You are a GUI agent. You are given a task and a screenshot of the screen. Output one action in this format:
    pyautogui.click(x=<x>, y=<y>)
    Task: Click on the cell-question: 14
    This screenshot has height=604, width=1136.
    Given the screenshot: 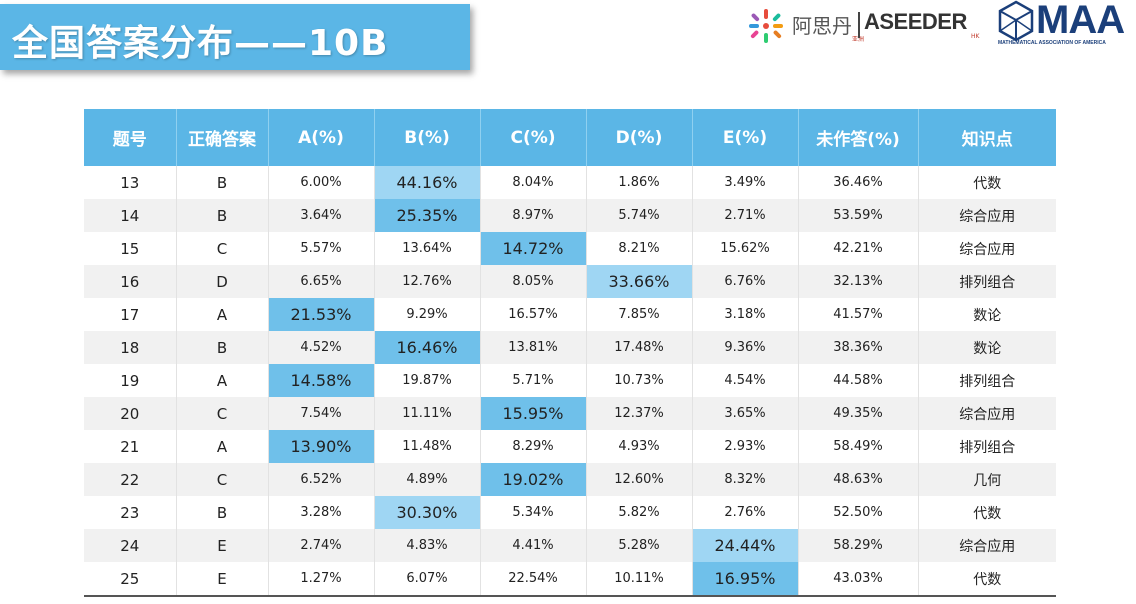 What is the action you would take?
    pyautogui.click(x=130, y=215)
    